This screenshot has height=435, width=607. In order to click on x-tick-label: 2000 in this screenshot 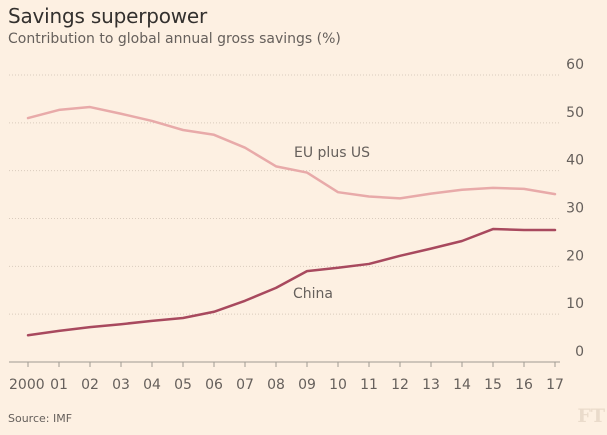, I will do `click(27, 385)`.